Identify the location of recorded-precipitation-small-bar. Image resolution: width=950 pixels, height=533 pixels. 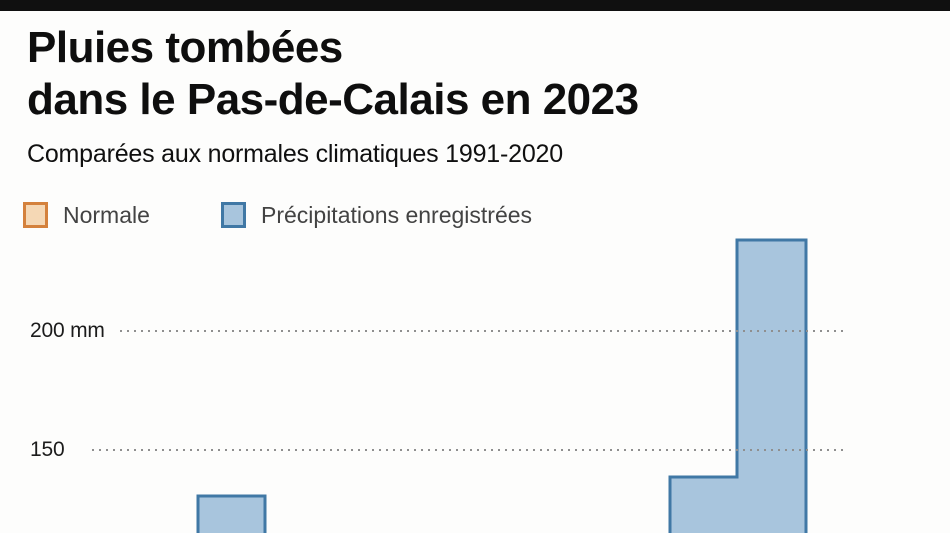
(231, 513).